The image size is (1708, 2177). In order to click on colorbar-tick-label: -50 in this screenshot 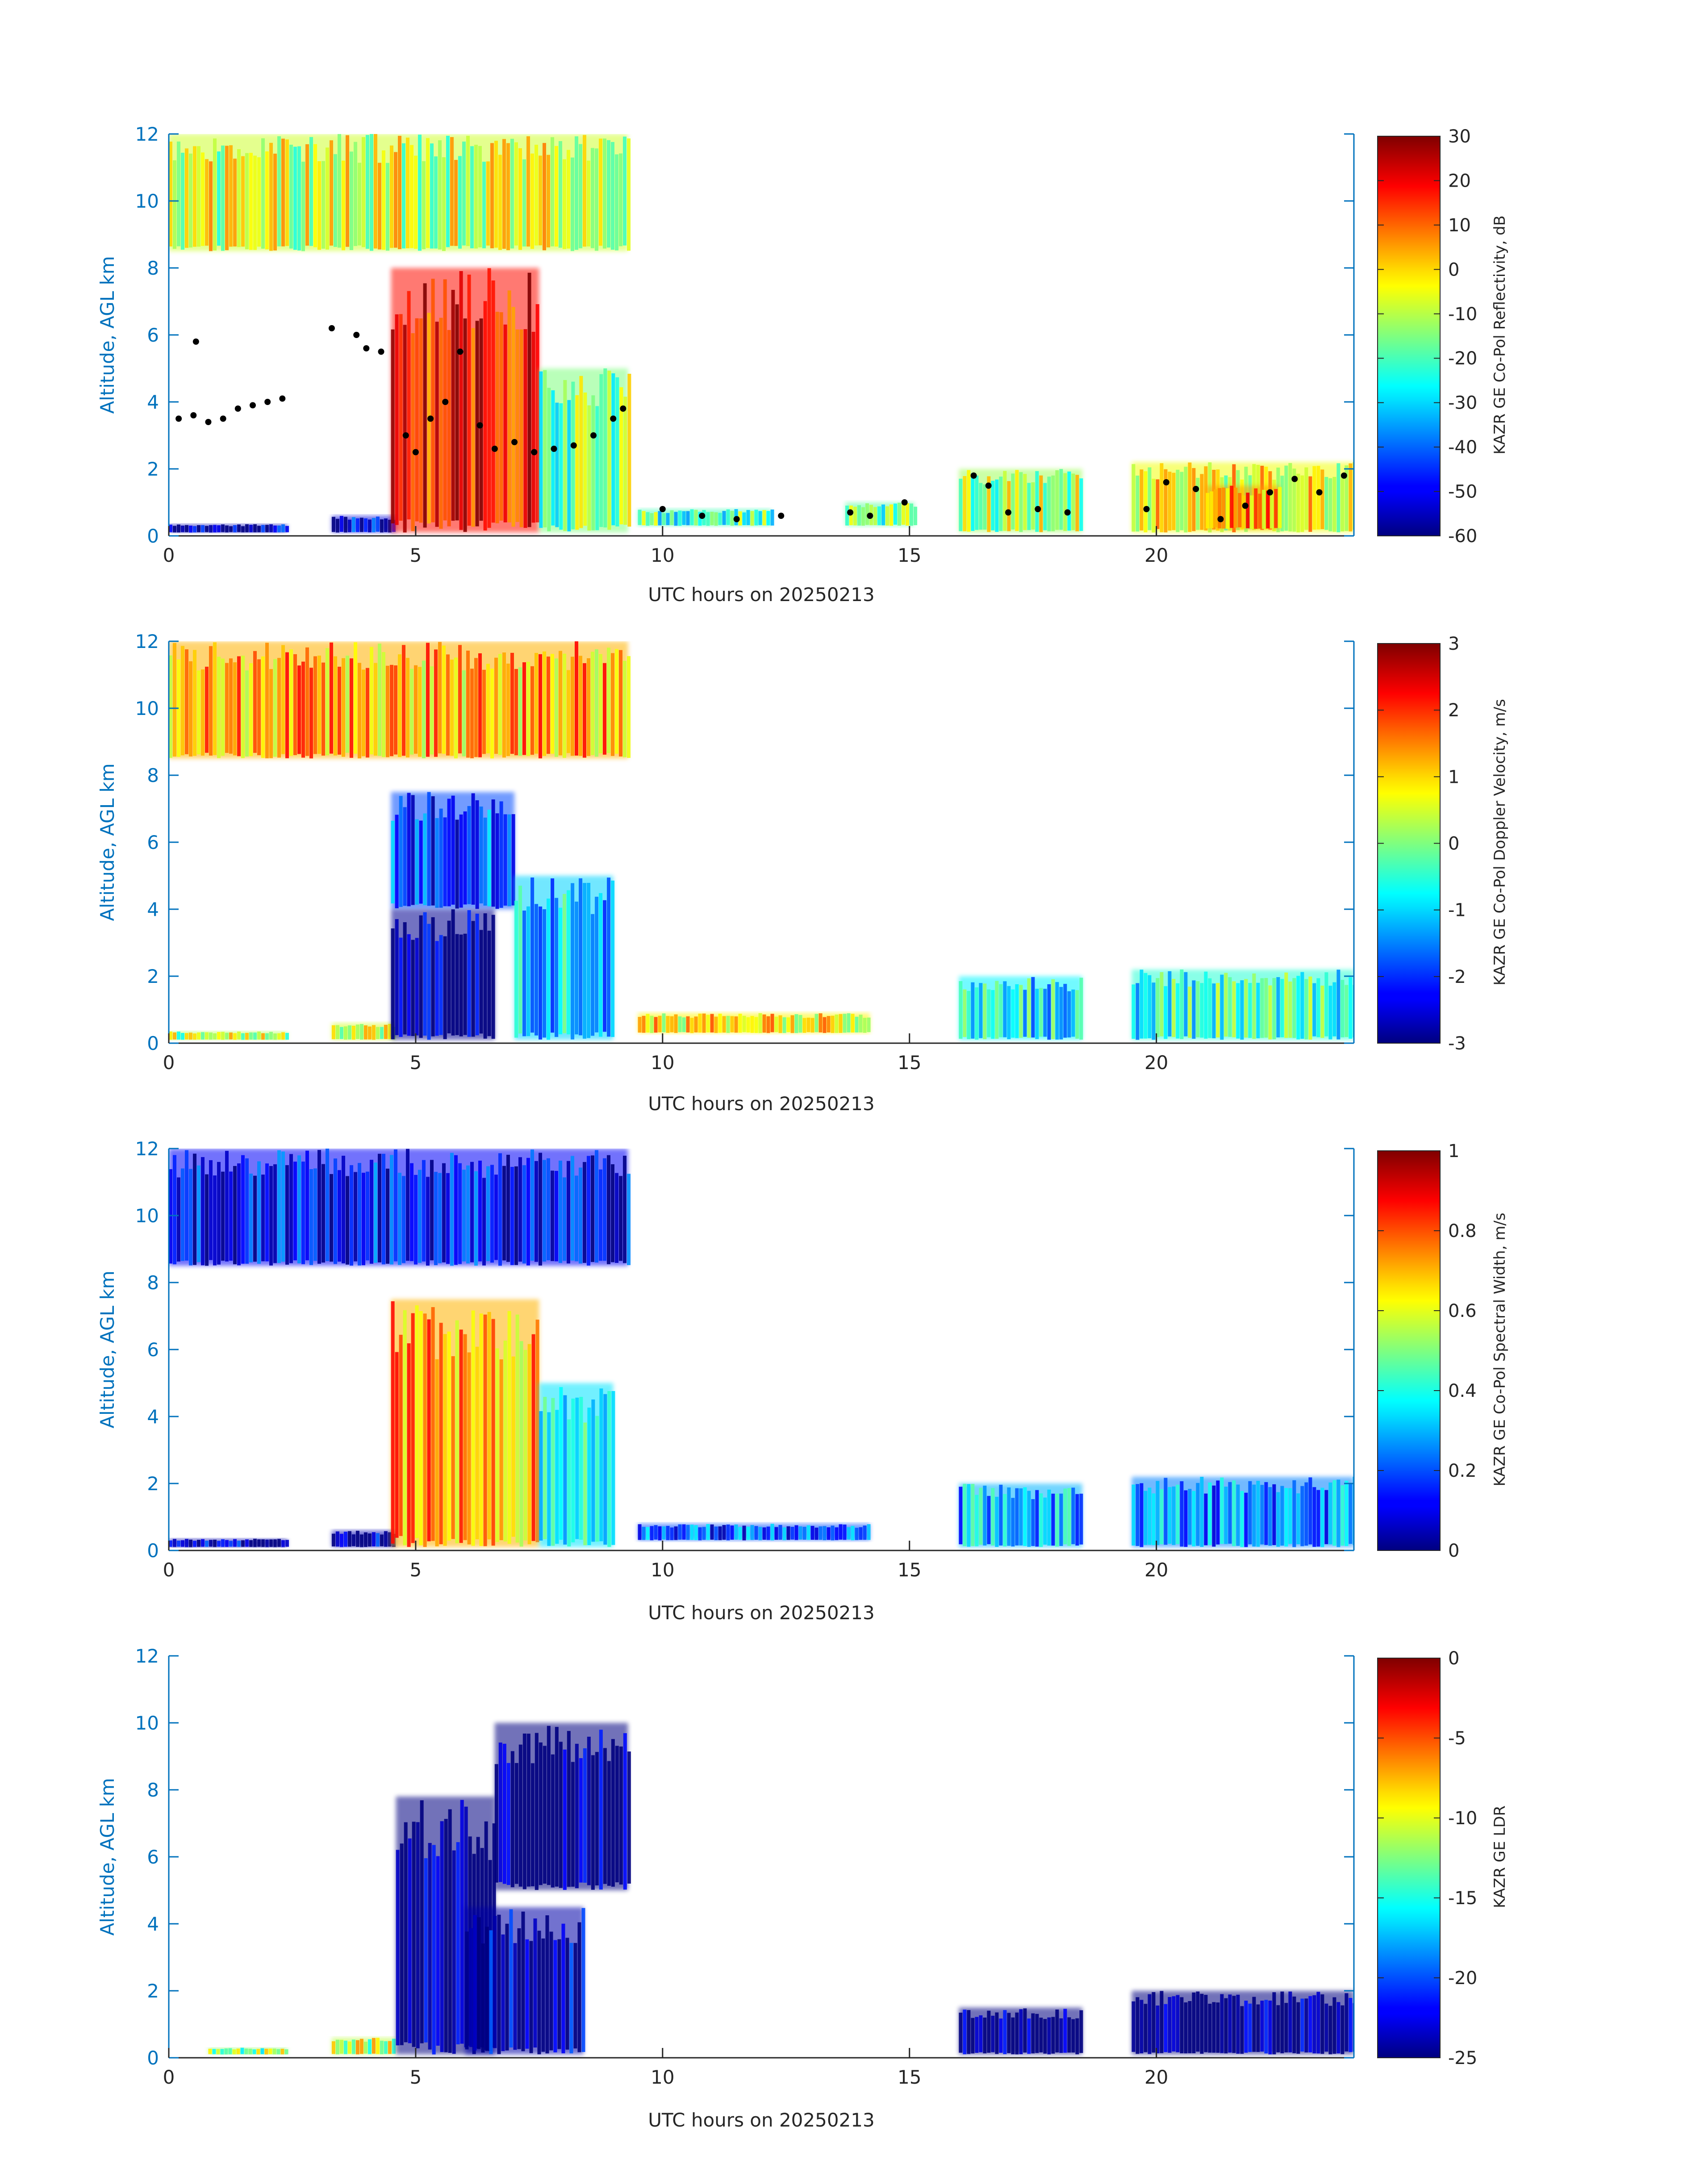, I will do `click(1462, 492)`.